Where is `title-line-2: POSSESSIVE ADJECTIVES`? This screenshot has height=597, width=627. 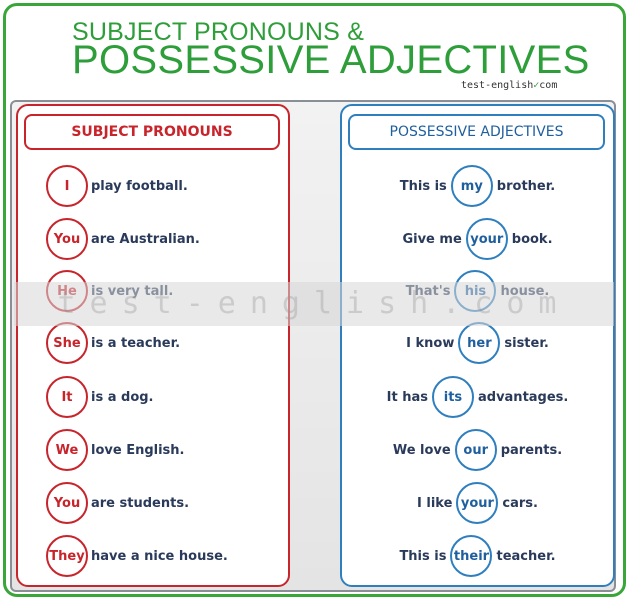 title-line-2: POSSESSIVE ADJECTIVES is located at coordinates (331, 60).